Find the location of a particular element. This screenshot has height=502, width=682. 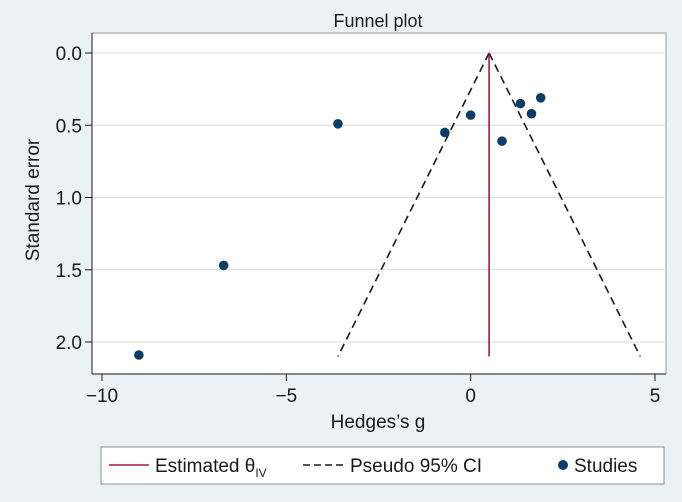

y-tick-label-2: 1.0 is located at coordinates (69, 199).